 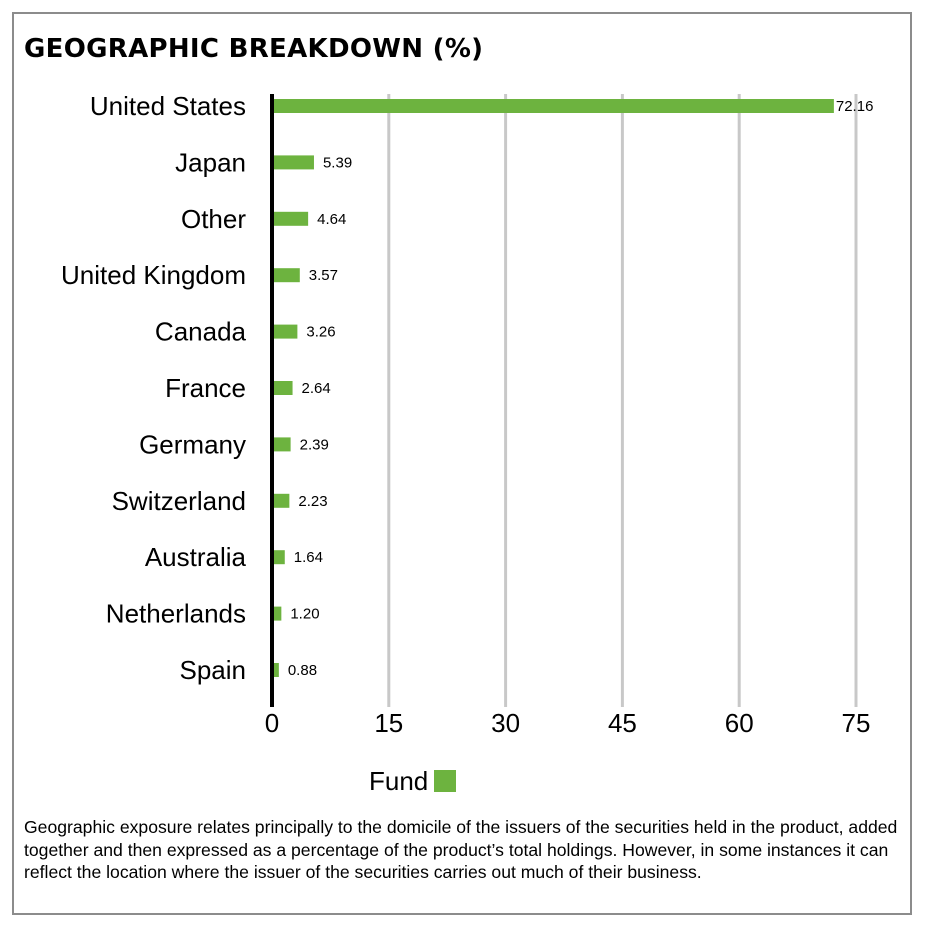 I want to click on category-label: Other, so click(x=213, y=219).